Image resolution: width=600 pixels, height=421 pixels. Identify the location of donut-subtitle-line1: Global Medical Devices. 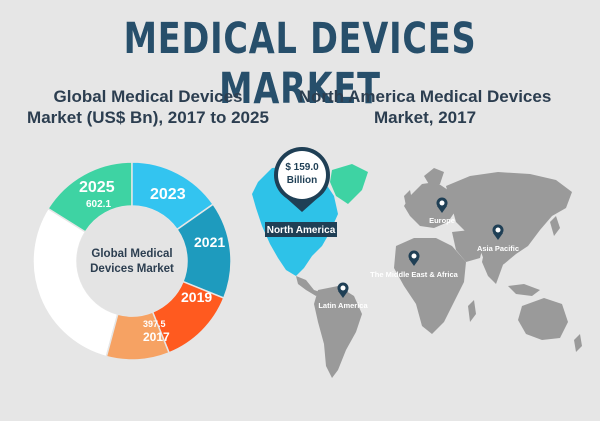
(148, 96).